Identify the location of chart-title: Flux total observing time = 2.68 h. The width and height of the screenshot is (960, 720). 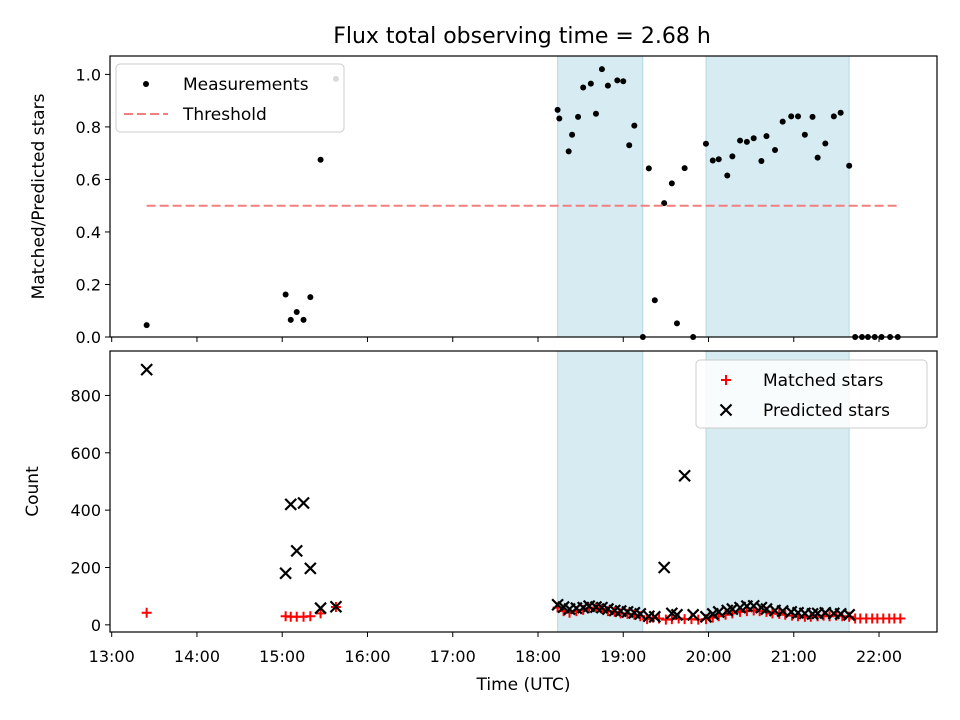
(522, 36).